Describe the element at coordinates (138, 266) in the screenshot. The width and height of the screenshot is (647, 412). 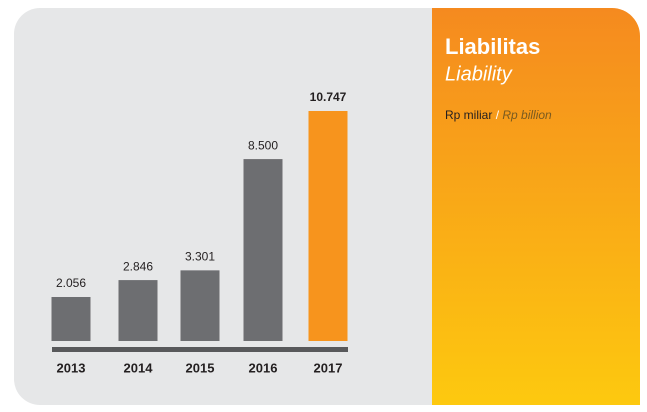
I see `value-label: 2.846` at that location.